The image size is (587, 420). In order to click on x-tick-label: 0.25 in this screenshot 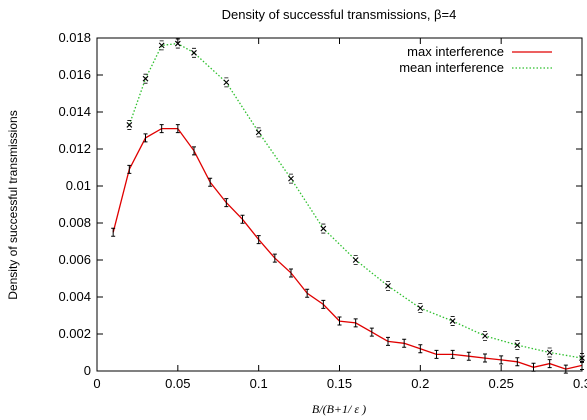, I will do `click(501, 383)`.